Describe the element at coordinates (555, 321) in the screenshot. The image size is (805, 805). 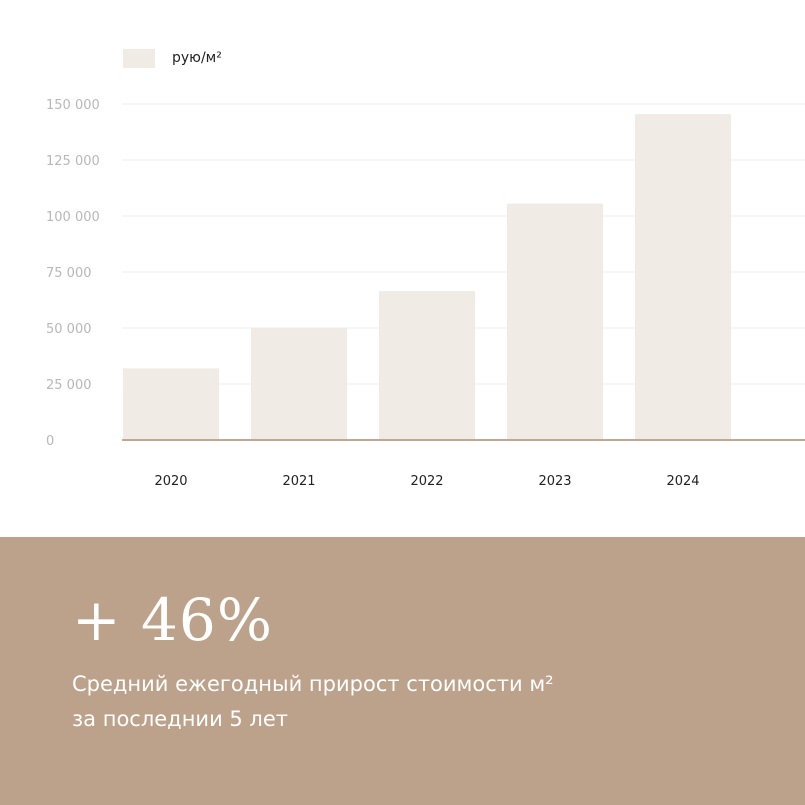
I see `bar-2023` at that location.